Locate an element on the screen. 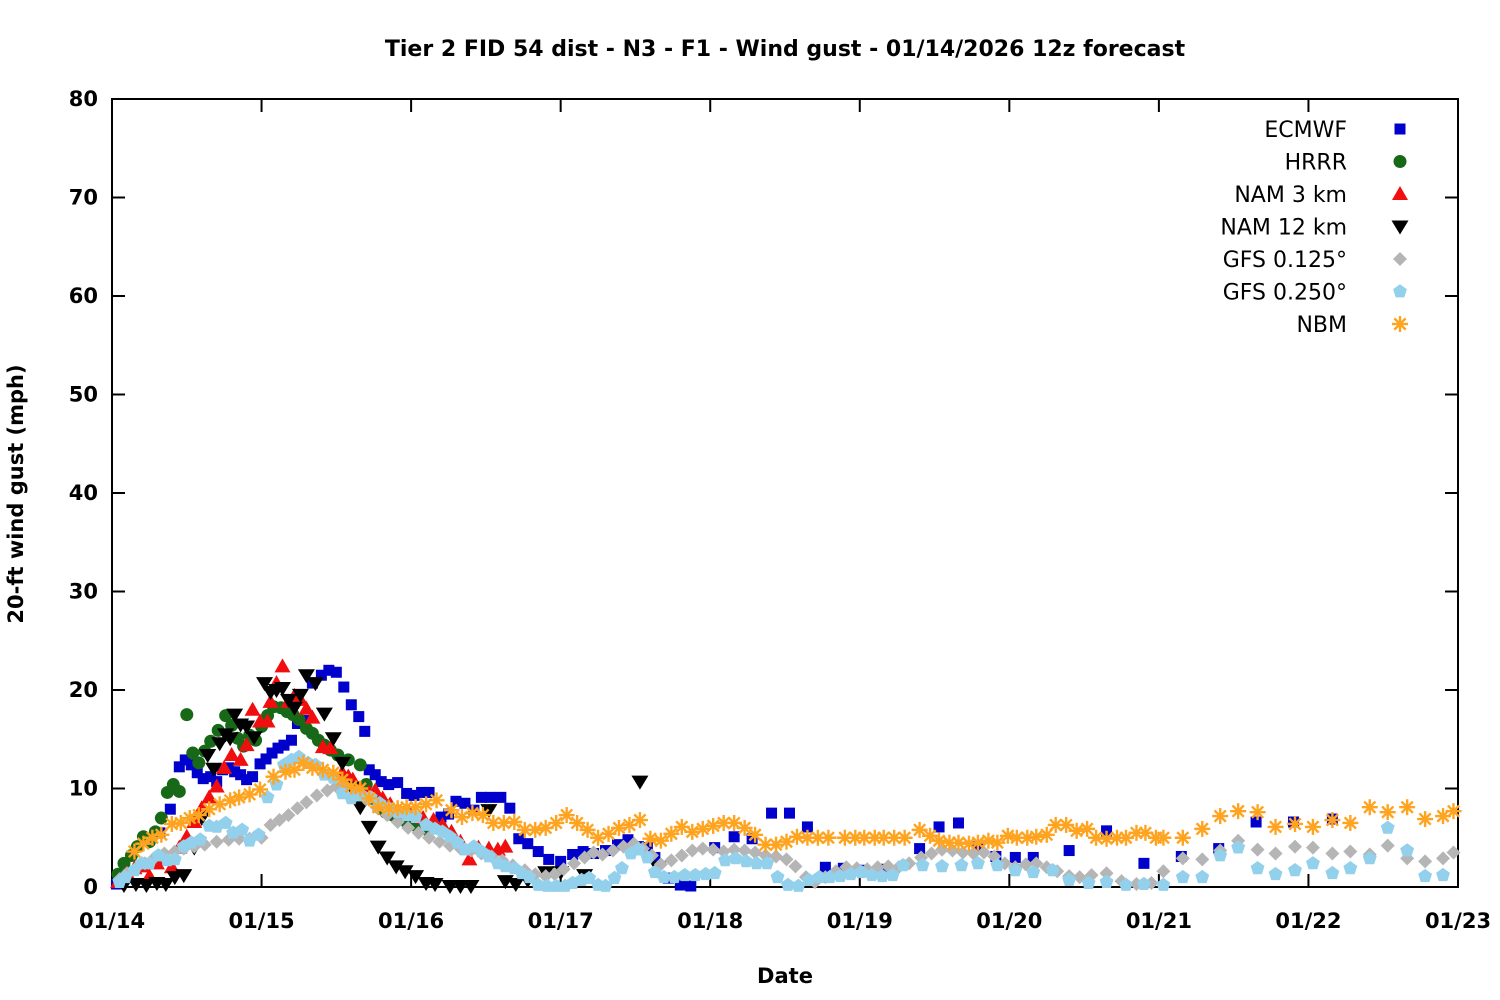 This screenshot has width=1500, height=1000. legend-item-gfs-0-125: GFS 0.125° is located at coordinates (1315, 260).